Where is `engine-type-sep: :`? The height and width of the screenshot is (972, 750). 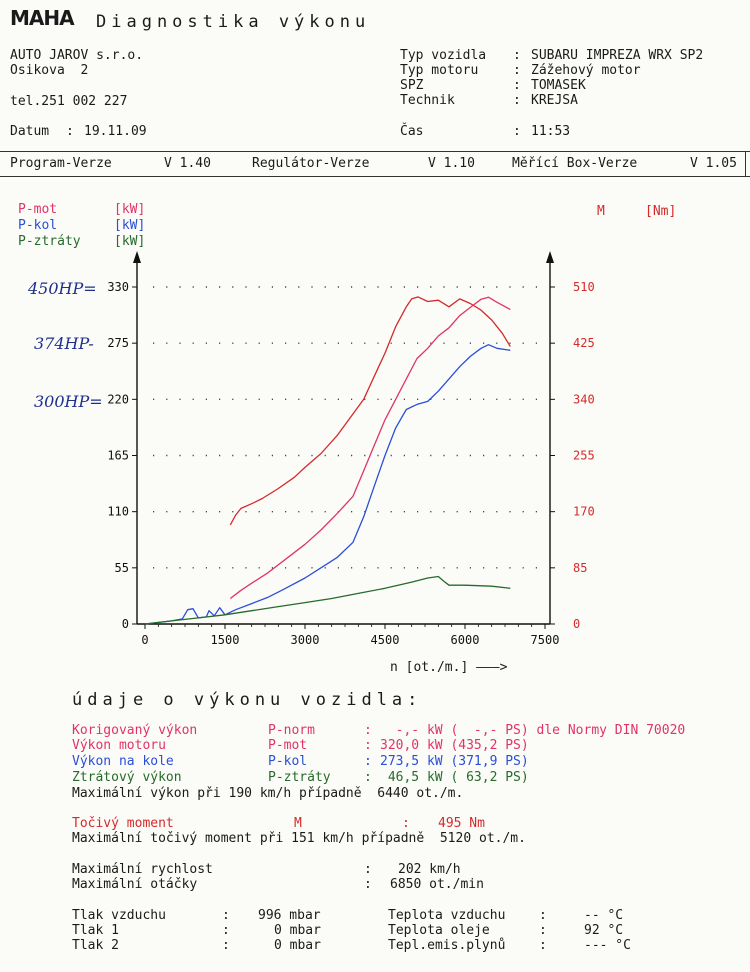
engine-type-sep: : is located at coordinates (517, 70).